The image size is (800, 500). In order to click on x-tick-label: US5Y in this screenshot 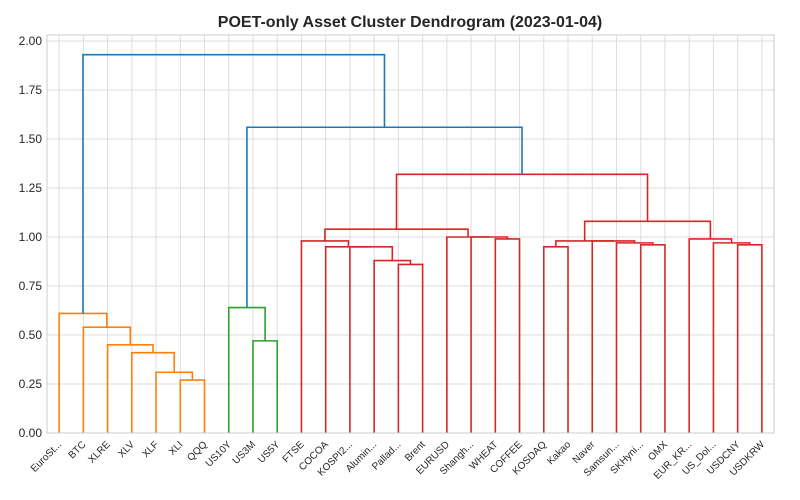, I will do `click(269, 452)`.